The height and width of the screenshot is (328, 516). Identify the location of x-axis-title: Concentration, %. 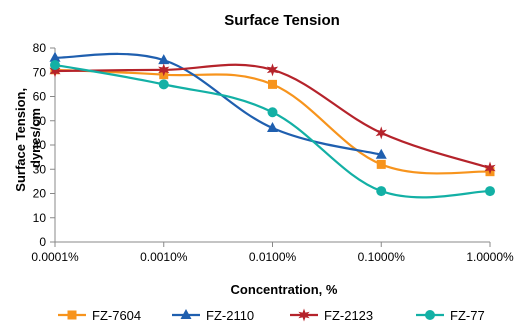
(284, 289).